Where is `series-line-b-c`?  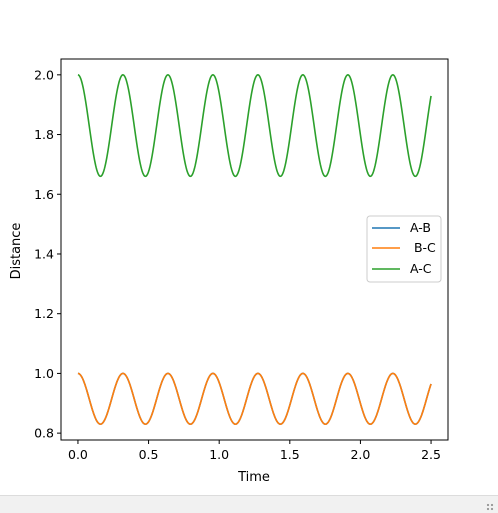
series-line-b-c is located at coordinates (254, 398).